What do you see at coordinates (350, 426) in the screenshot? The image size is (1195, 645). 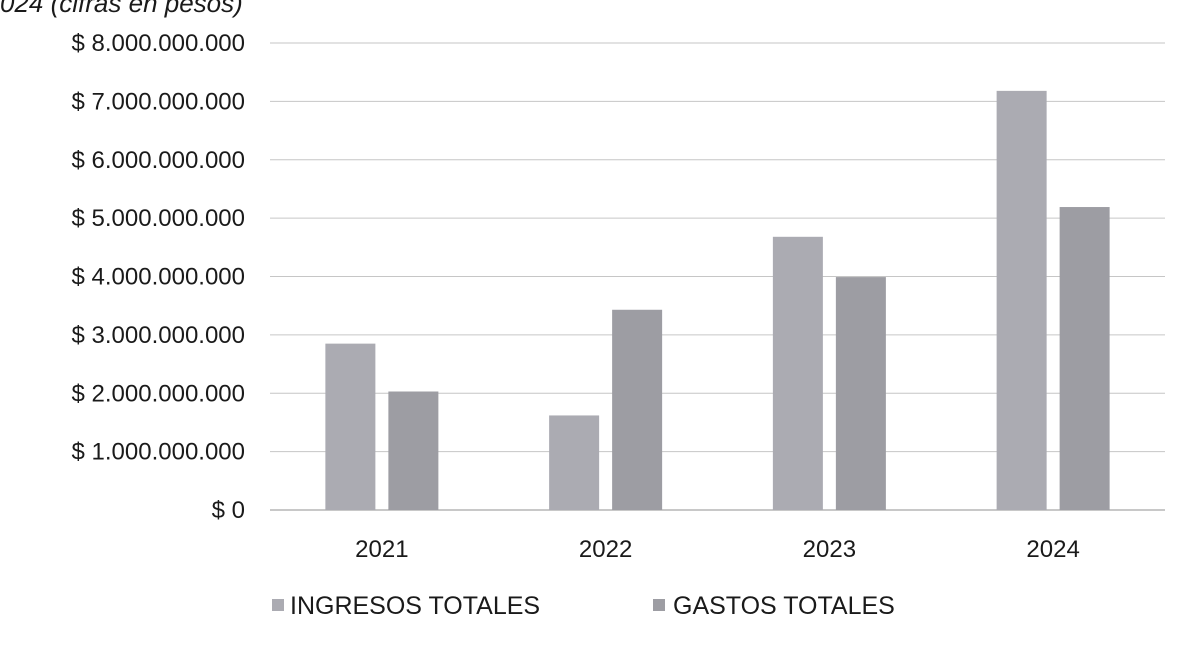 I see `bar-ingresos-2021` at bounding box center [350, 426].